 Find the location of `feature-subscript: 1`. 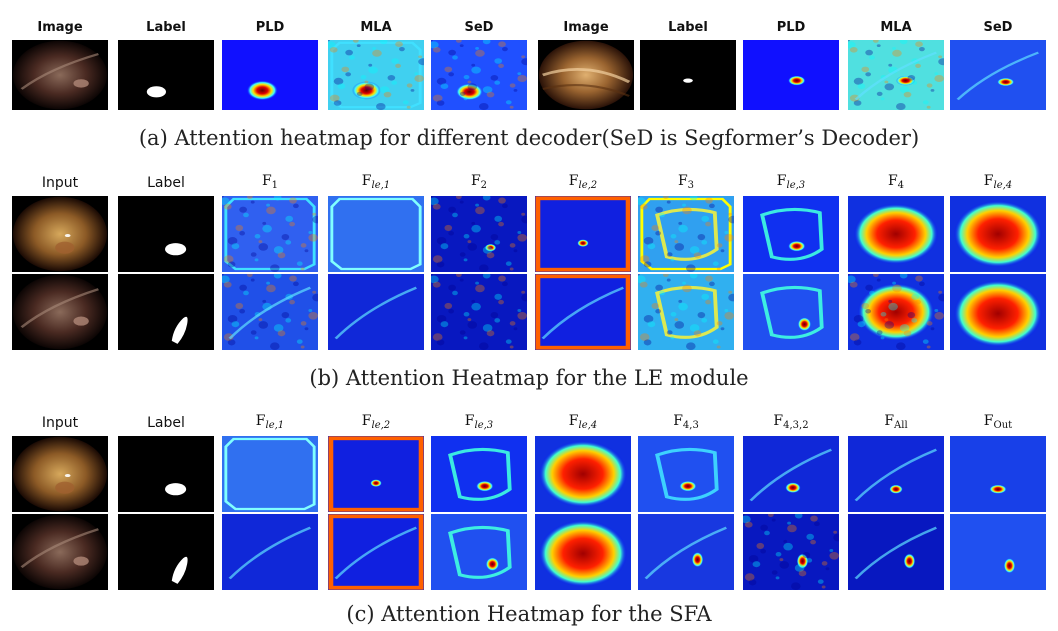

feature-subscript: 1 is located at coordinates (275, 185).